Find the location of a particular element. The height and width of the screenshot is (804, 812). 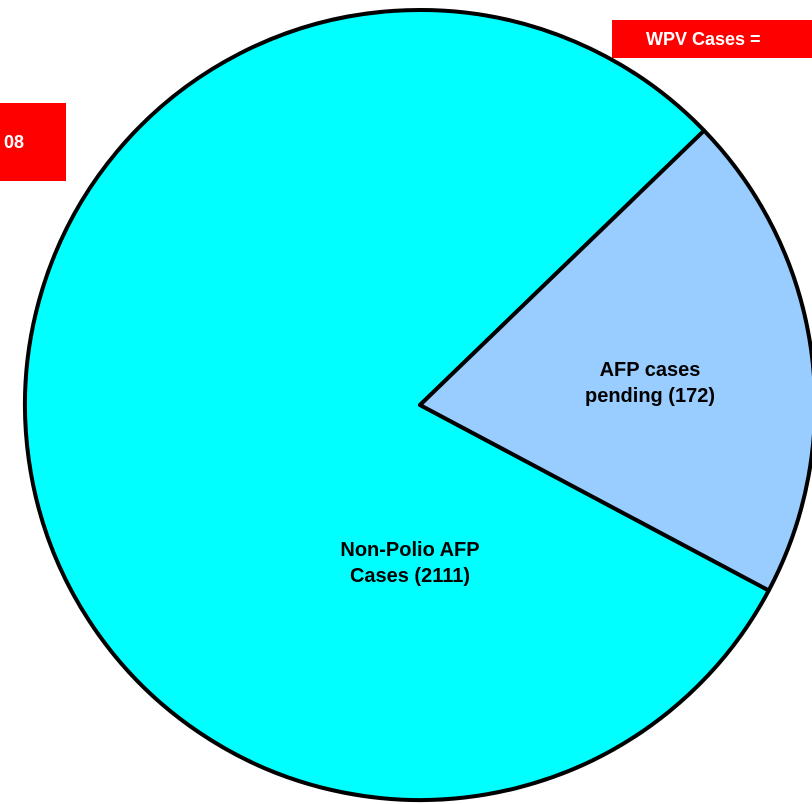

annotation: WPV Cases = is located at coordinates (712, 39).